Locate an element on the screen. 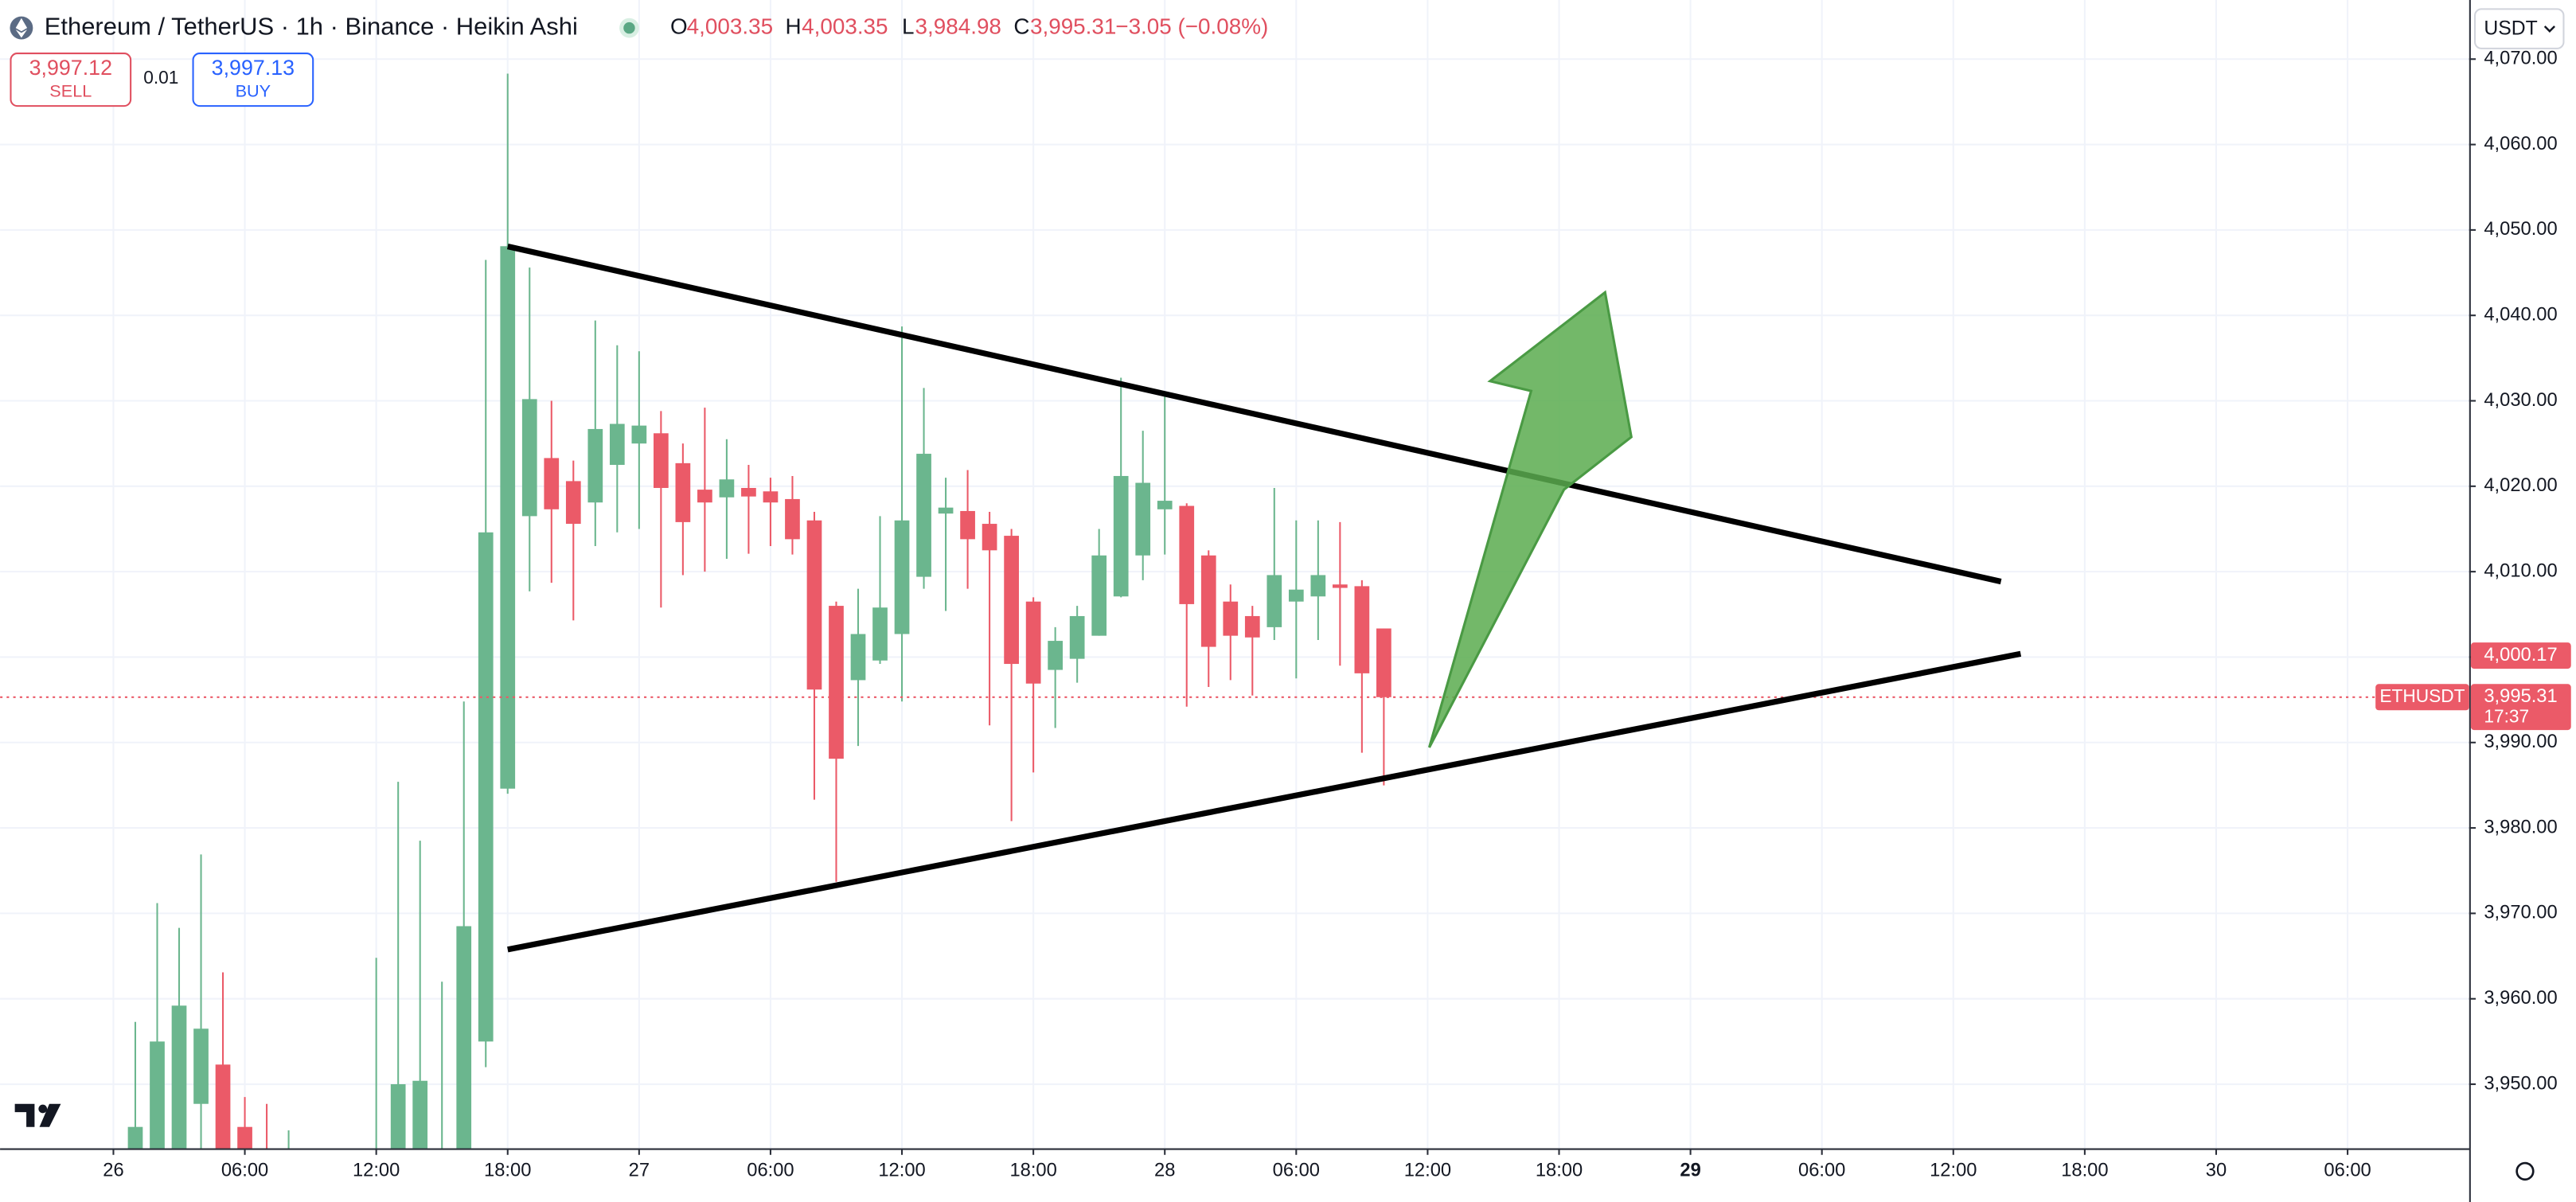 Image resolution: width=2576 pixels, height=1202 pixels. buy-button is located at coordinates (253, 80).